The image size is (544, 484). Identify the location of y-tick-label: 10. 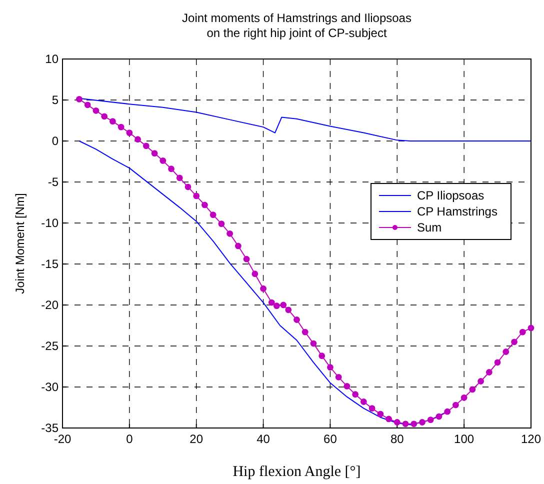
(52, 59).